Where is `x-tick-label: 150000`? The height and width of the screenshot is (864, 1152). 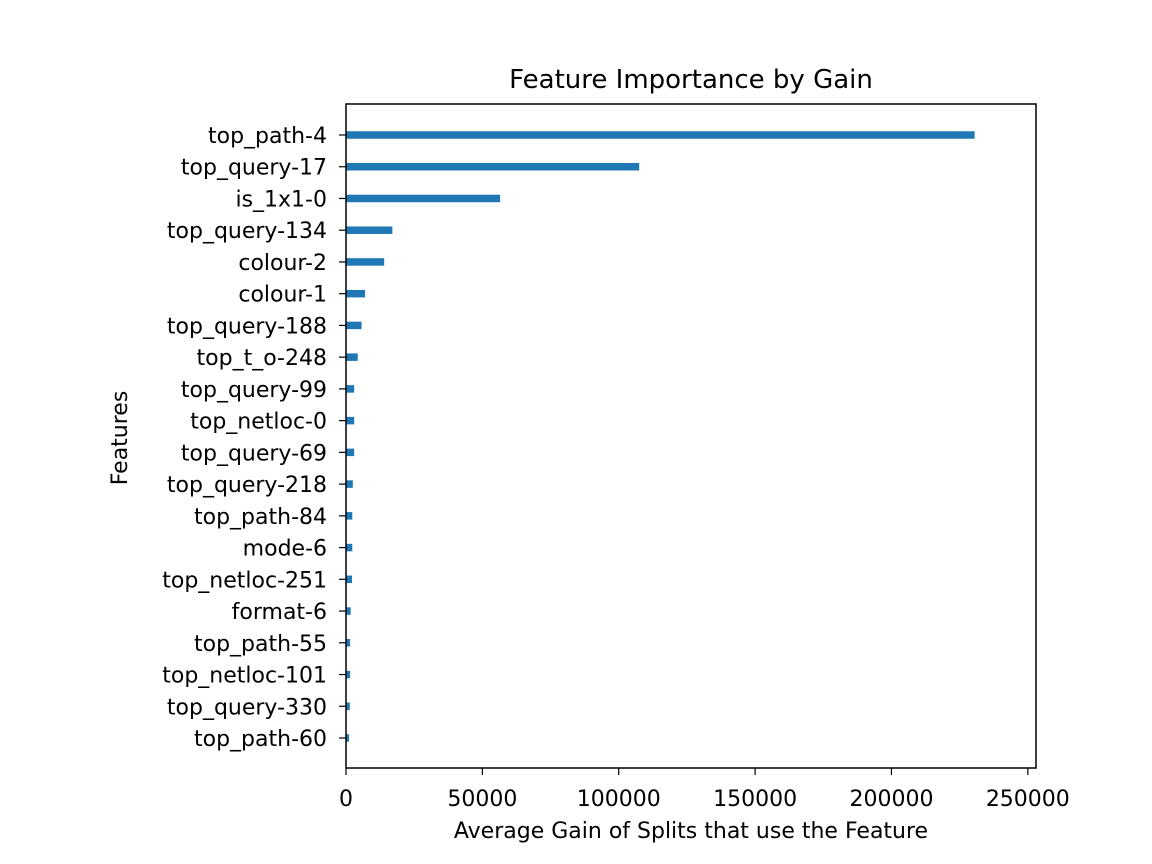 x-tick-label: 150000 is located at coordinates (755, 799).